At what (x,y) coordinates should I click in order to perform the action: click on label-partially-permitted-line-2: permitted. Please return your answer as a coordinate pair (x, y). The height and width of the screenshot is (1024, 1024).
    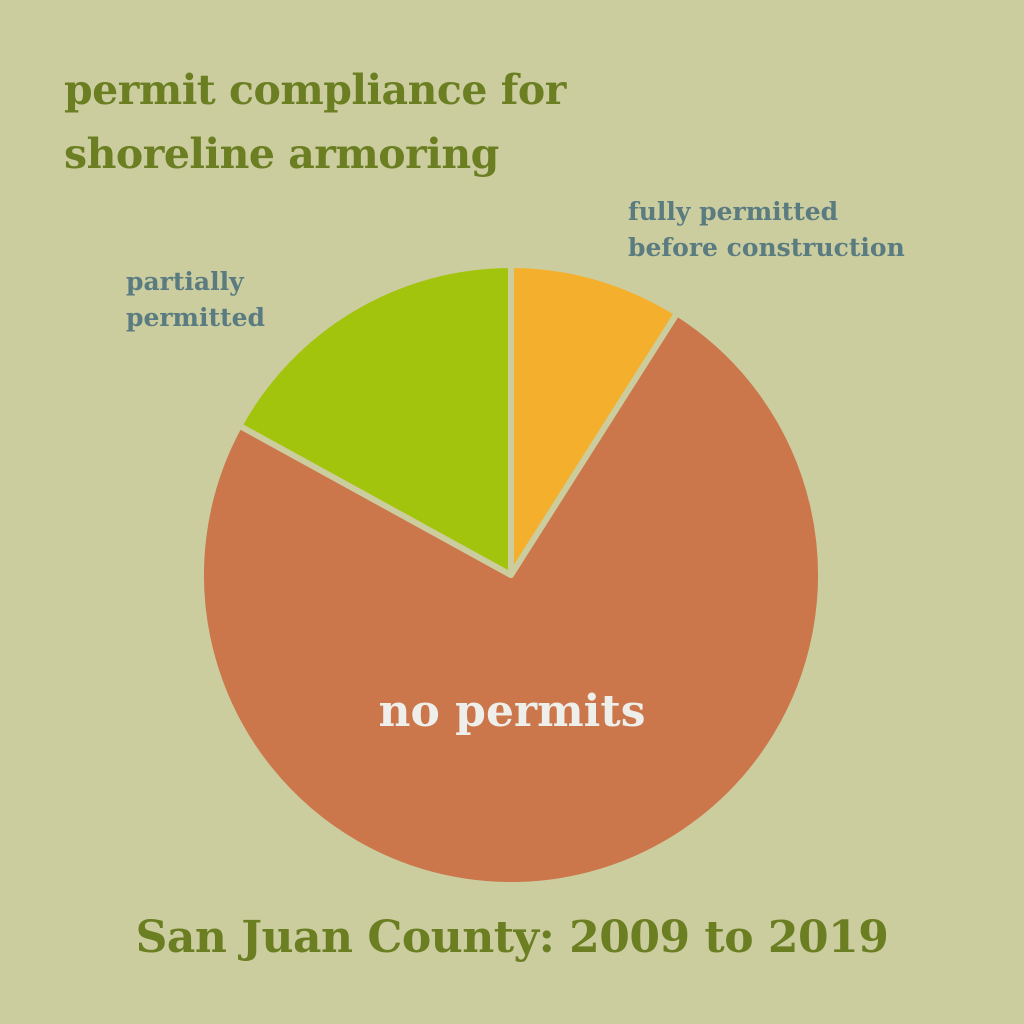
    Looking at the image, I should click on (195, 317).